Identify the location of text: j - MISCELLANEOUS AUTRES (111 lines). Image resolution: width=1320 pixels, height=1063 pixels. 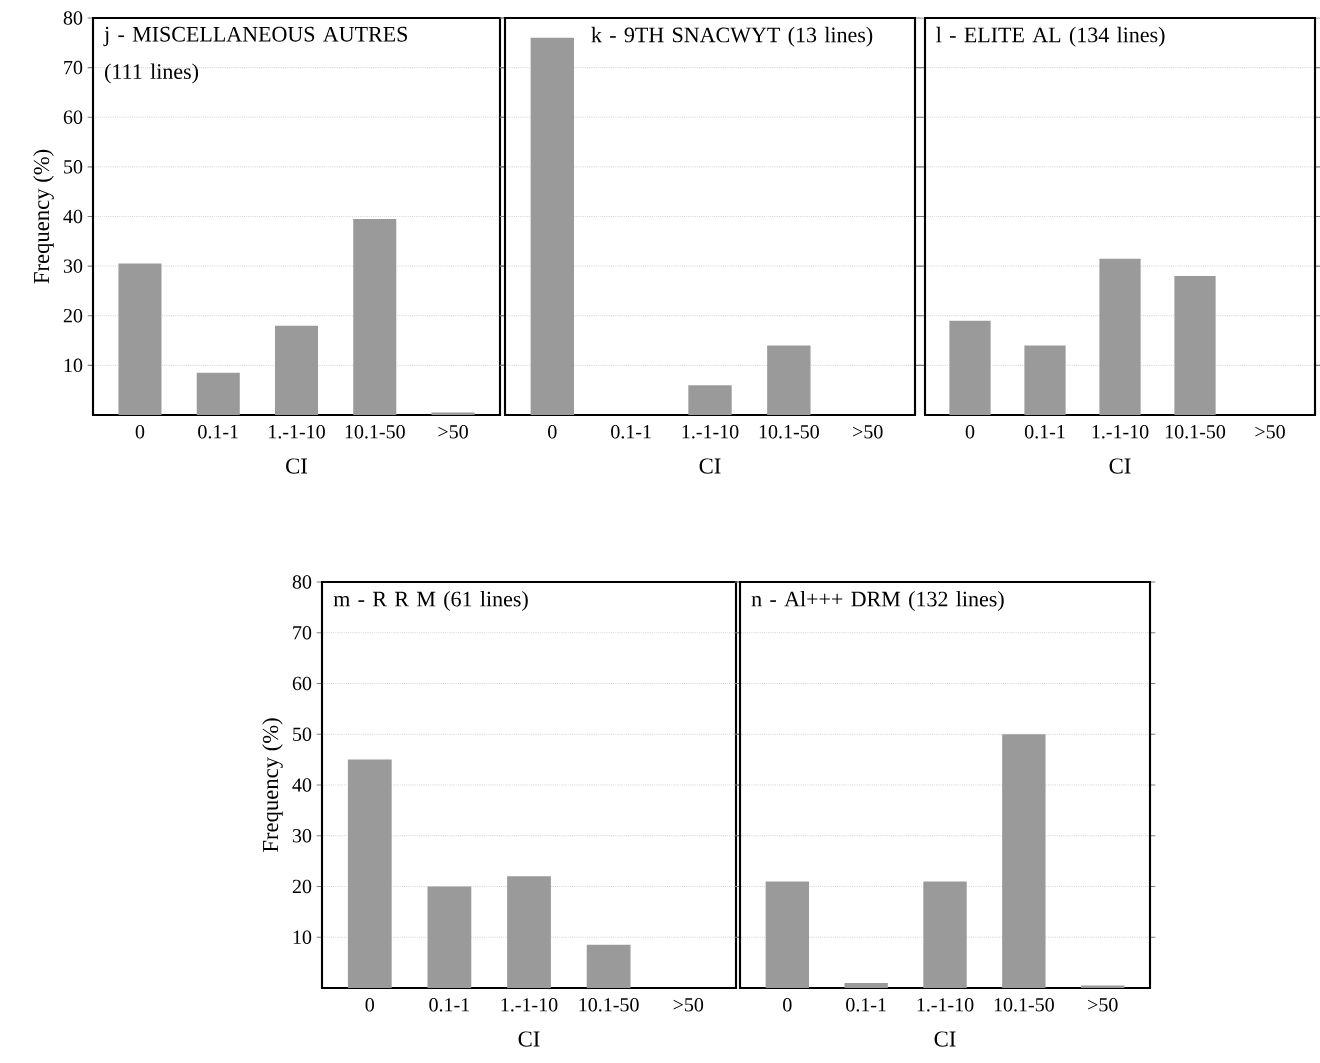
(255, 55).